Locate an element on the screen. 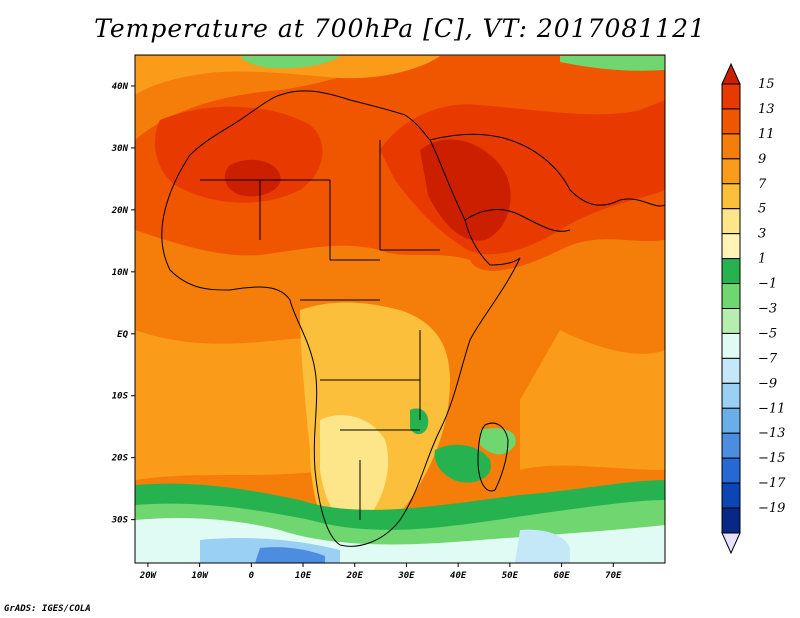 This screenshot has height=618, width=800. colorbar-label: 15 is located at coordinates (766, 84).